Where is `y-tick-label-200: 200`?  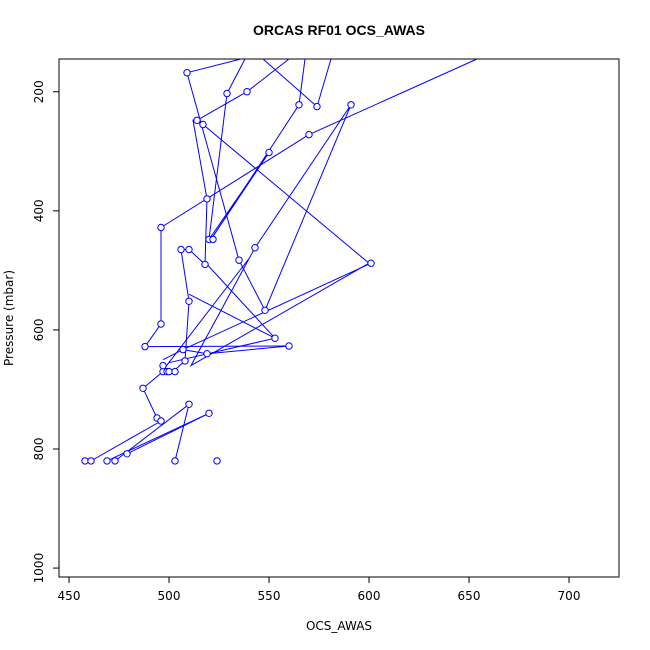
y-tick-label-200: 200 is located at coordinates (39, 91).